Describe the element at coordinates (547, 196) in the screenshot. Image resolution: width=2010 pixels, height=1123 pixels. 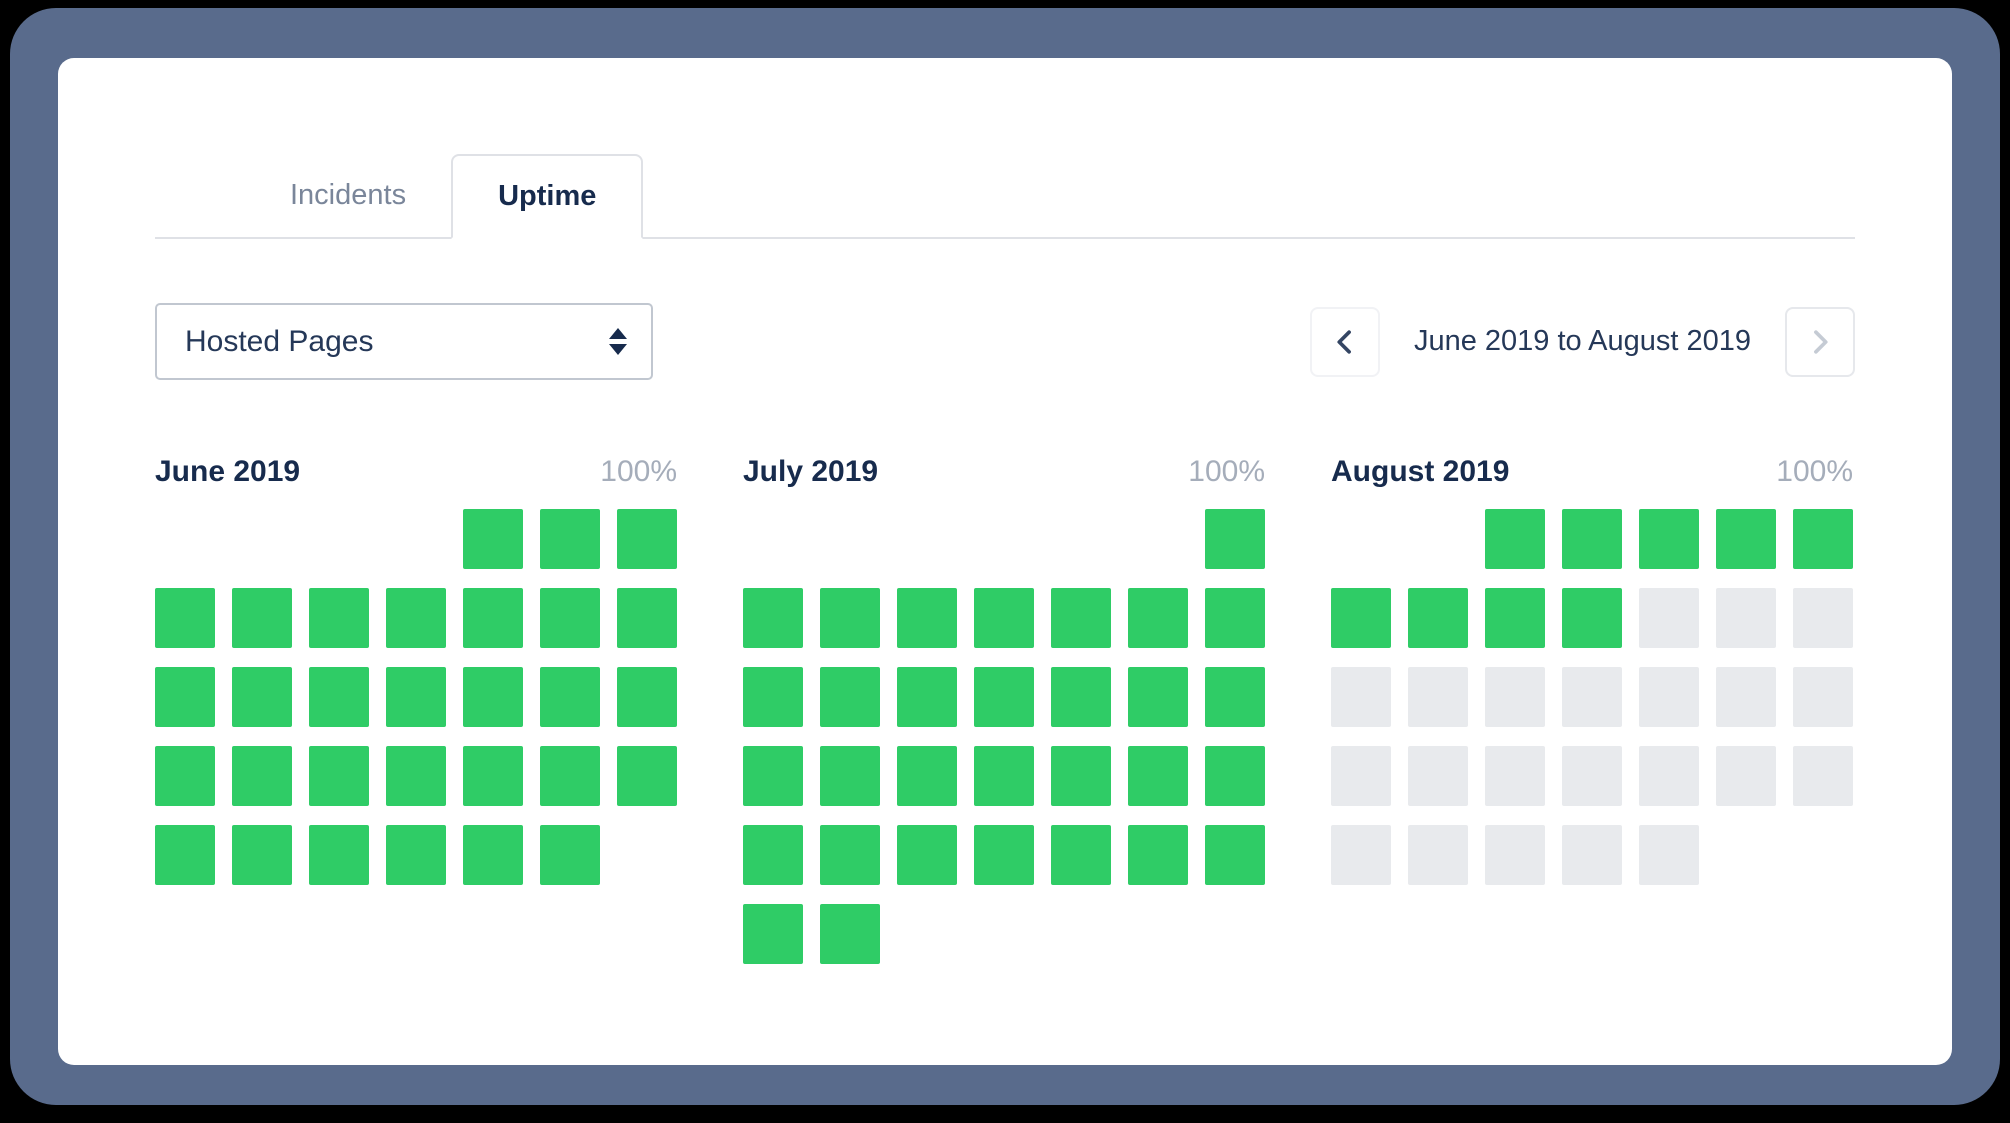
I see `tab-uptime: Uptime` at that location.